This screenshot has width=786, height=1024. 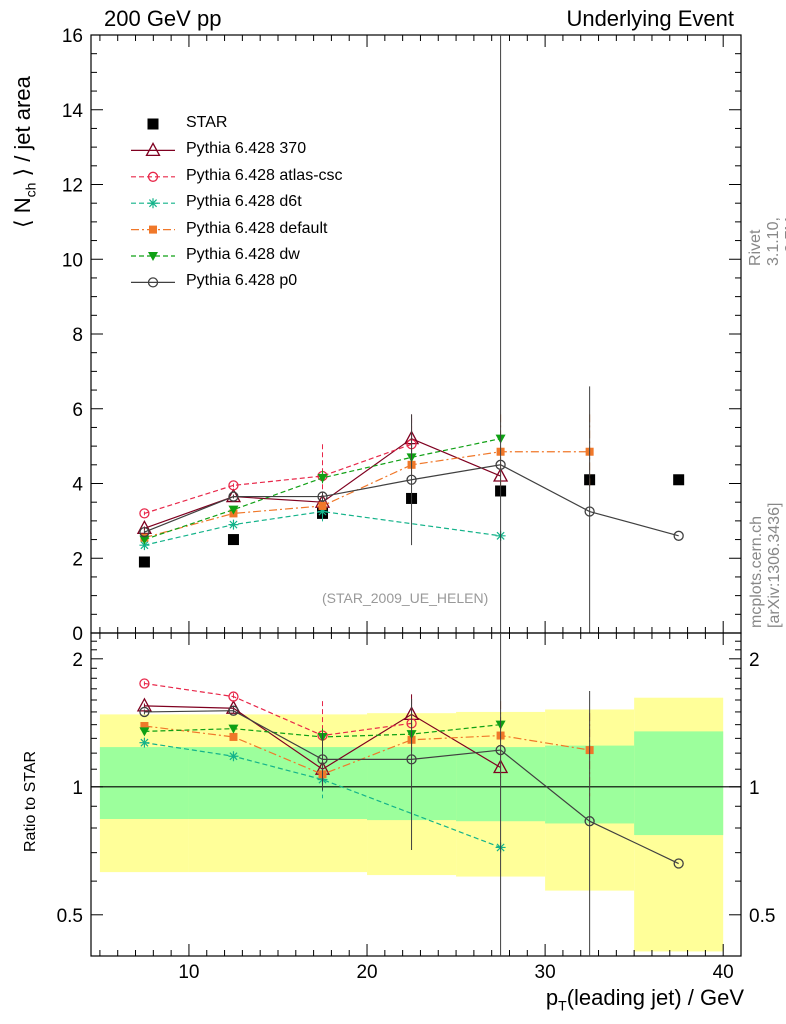 What do you see at coordinates (754, 788) in the screenshot?
I see `y-tick-label-right: 1` at bounding box center [754, 788].